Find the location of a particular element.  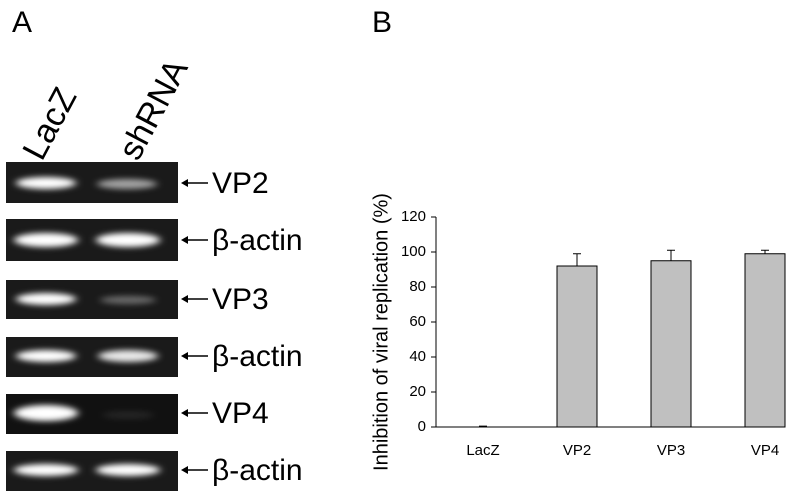

y-tick-label: 0 is located at coordinates (422, 426).